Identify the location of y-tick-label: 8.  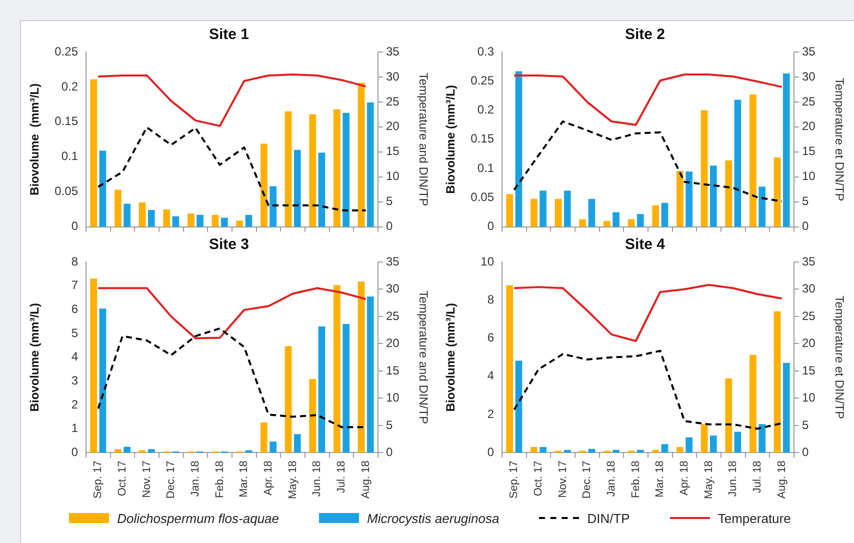
(490, 299).